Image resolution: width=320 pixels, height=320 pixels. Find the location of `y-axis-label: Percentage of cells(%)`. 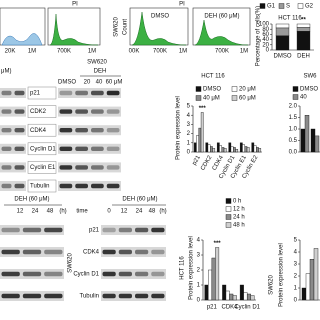

y-axis-label: Percentage of cells(%) is located at coordinates (259, 36).